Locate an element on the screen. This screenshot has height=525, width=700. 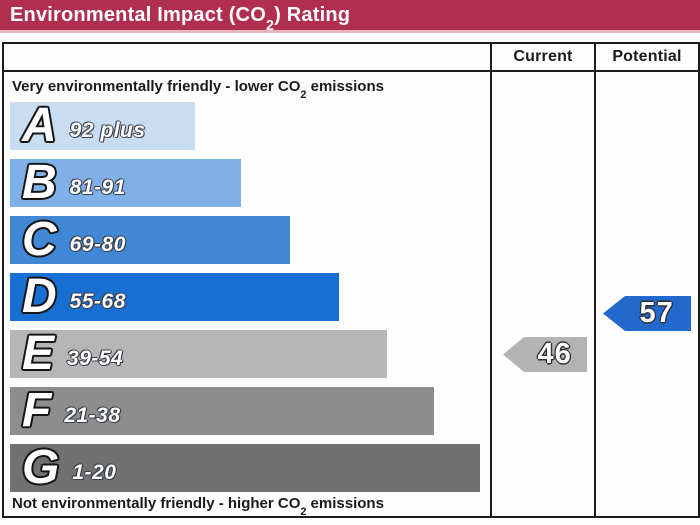
band-range: 92 plus is located at coordinates (107, 130).